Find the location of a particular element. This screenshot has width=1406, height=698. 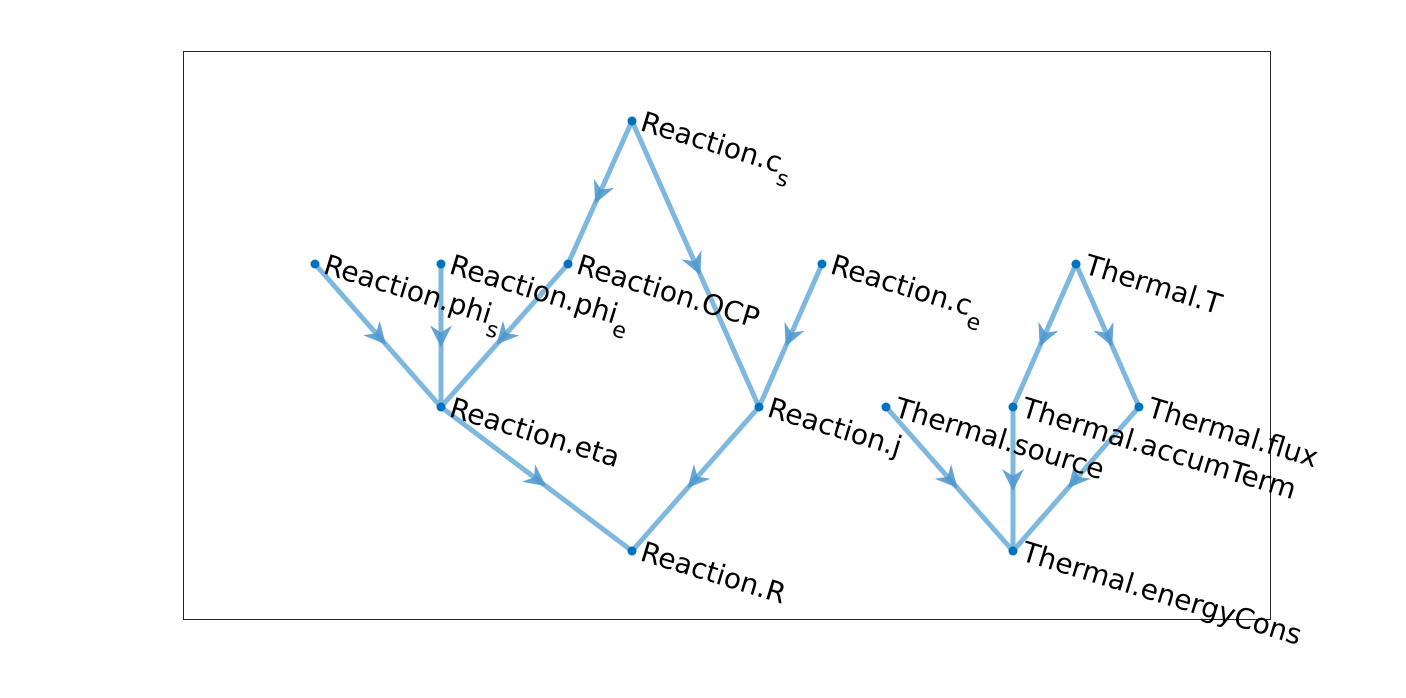

edge-r_j-to-r_R is located at coordinates (695, 479).